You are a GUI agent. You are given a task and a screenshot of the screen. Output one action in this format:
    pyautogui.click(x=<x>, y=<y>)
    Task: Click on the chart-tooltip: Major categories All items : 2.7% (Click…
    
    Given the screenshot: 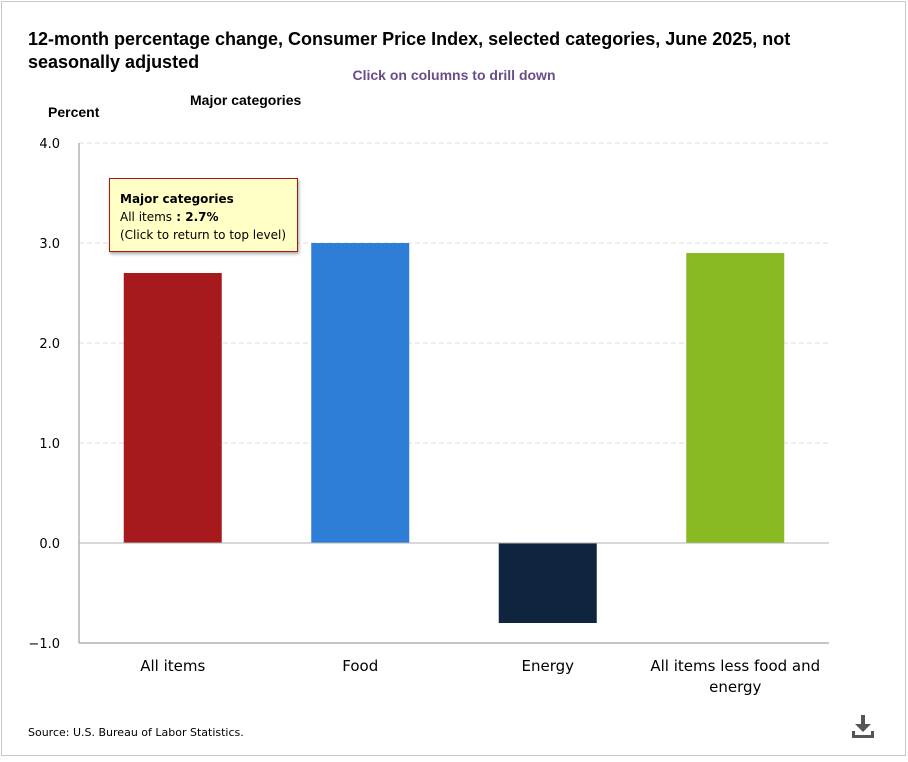 What is the action you would take?
    pyautogui.click(x=203, y=215)
    